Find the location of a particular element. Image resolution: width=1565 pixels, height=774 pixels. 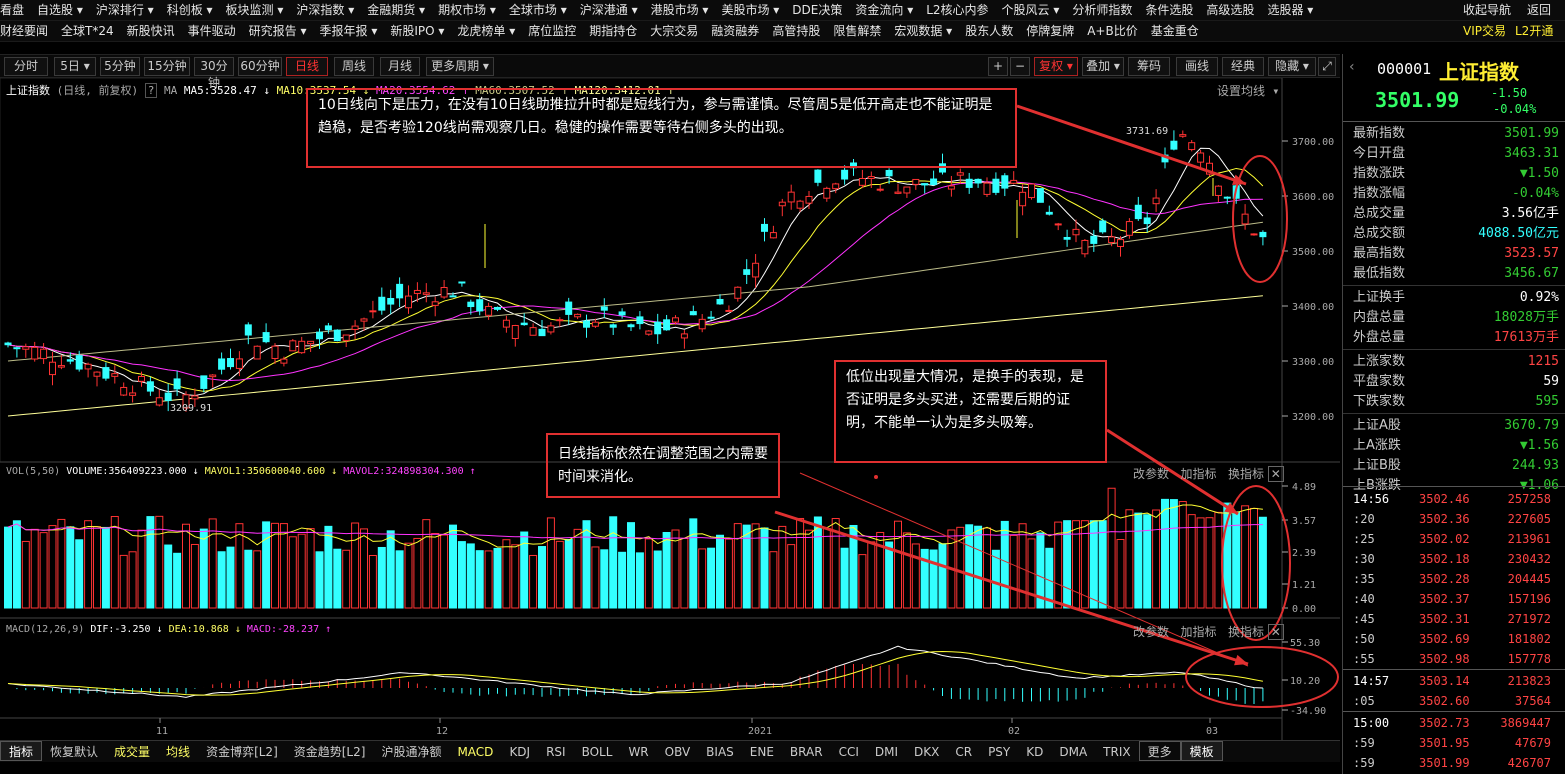

indicator-tab: 沪股通净额 is located at coordinates (411, 752).